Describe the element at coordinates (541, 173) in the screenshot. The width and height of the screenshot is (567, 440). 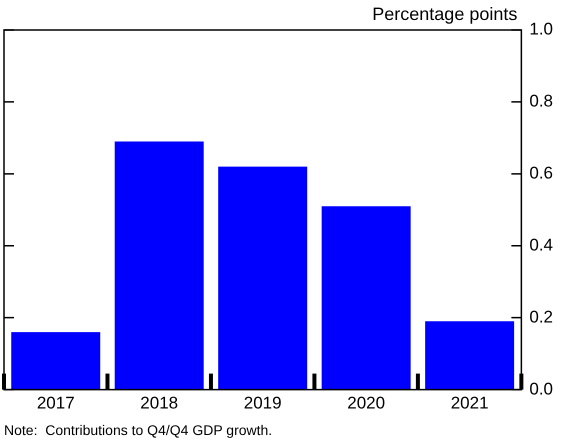
I see `y-tick-label: 0.6` at that location.